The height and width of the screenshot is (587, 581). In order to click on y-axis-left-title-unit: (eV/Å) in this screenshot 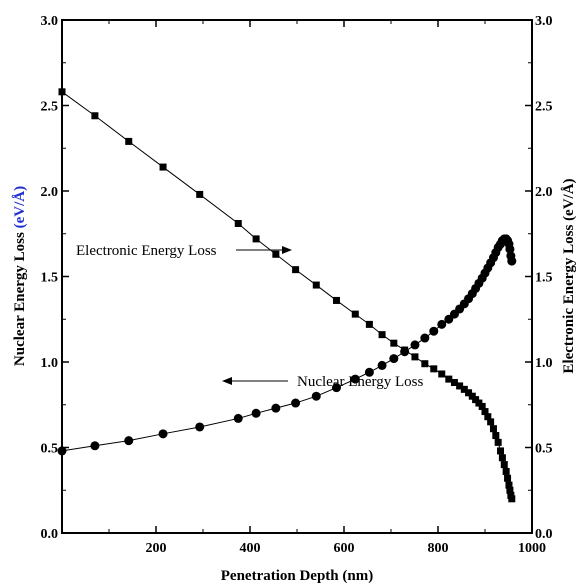, I will do `click(20, 207)`.